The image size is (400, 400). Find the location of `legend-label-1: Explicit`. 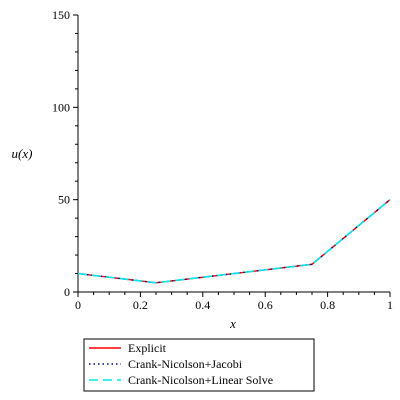

legend-label-1: Explicit is located at coordinates (147, 348).